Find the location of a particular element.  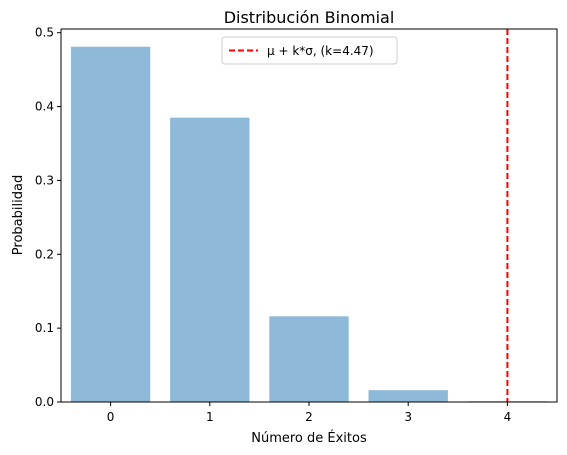

y-tick-label: 0.1 is located at coordinates (44, 328).